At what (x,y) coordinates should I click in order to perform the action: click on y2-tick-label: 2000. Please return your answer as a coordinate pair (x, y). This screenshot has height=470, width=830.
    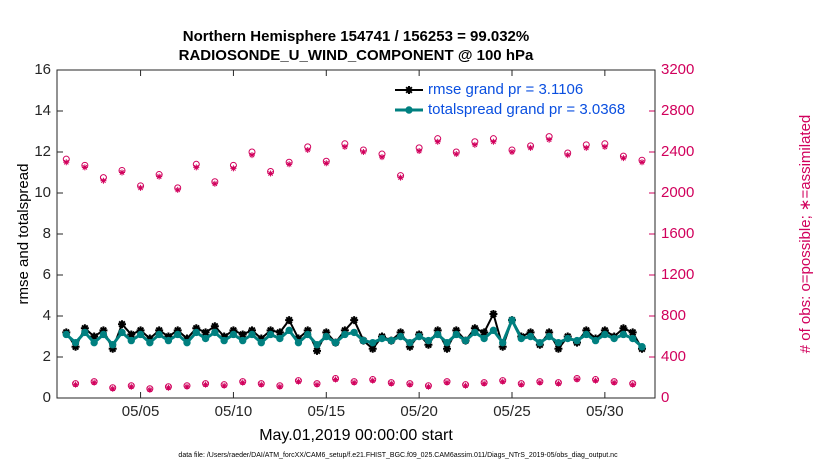
    Looking at the image, I should click on (677, 192).